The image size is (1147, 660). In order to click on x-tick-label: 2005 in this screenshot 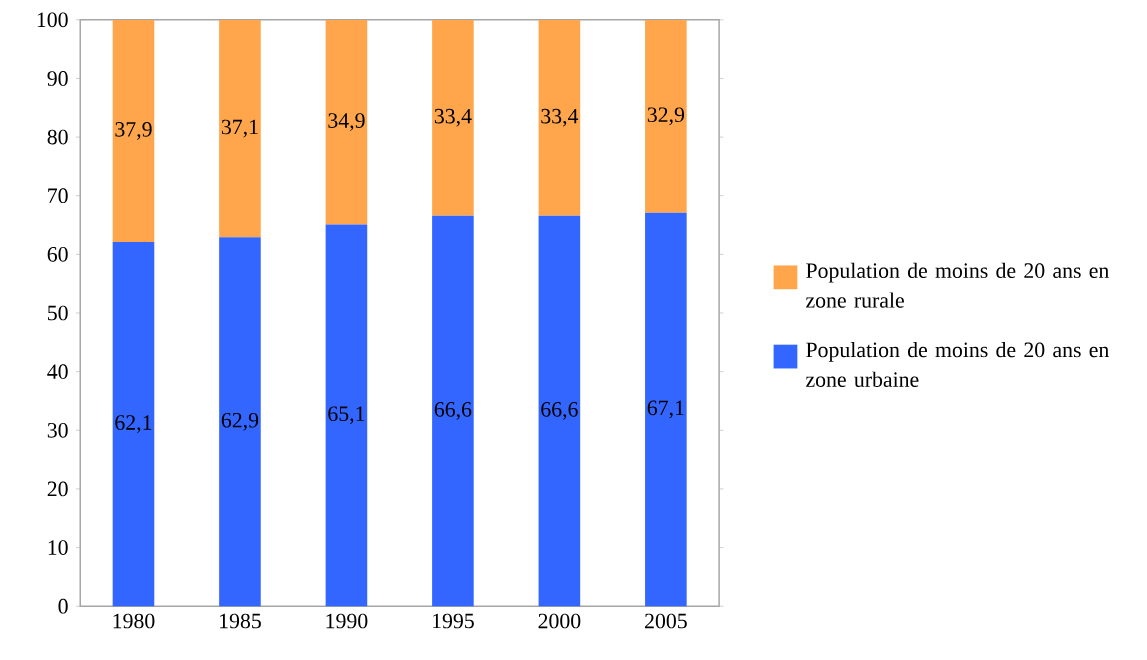, I will do `click(666, 621)`.